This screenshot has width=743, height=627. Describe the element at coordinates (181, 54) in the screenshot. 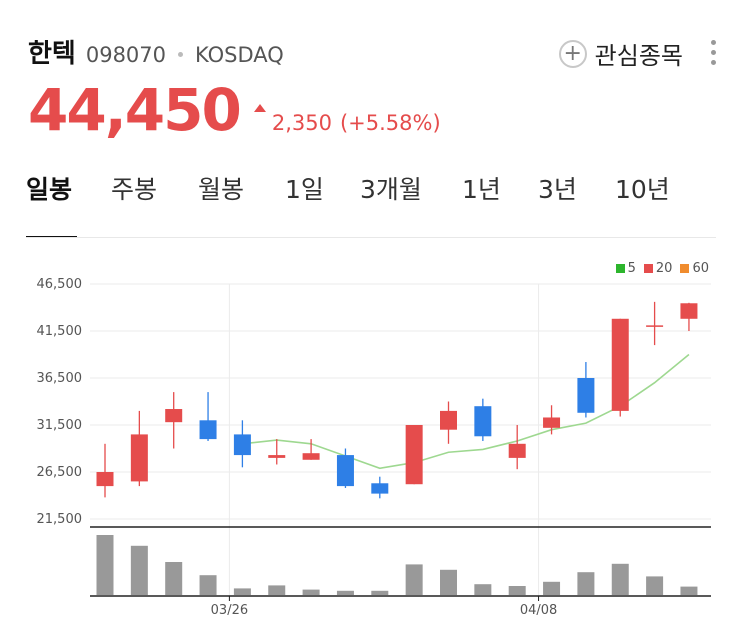

I see `separator-dot` at that location.